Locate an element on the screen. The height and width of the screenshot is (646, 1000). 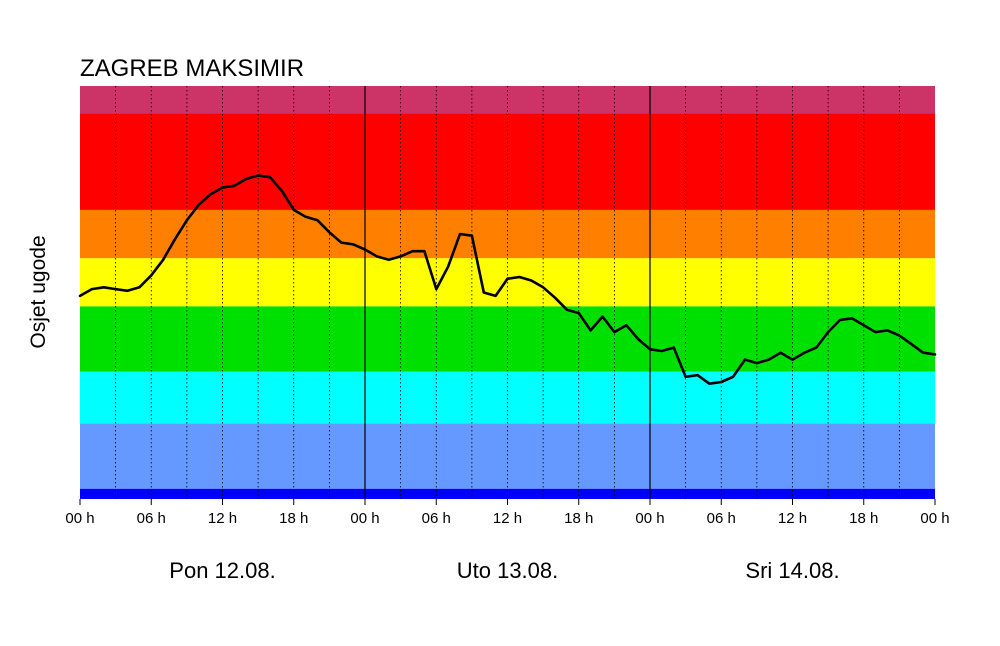
y-axis-label: Osjet ugode is located at coordinates (38, 291).